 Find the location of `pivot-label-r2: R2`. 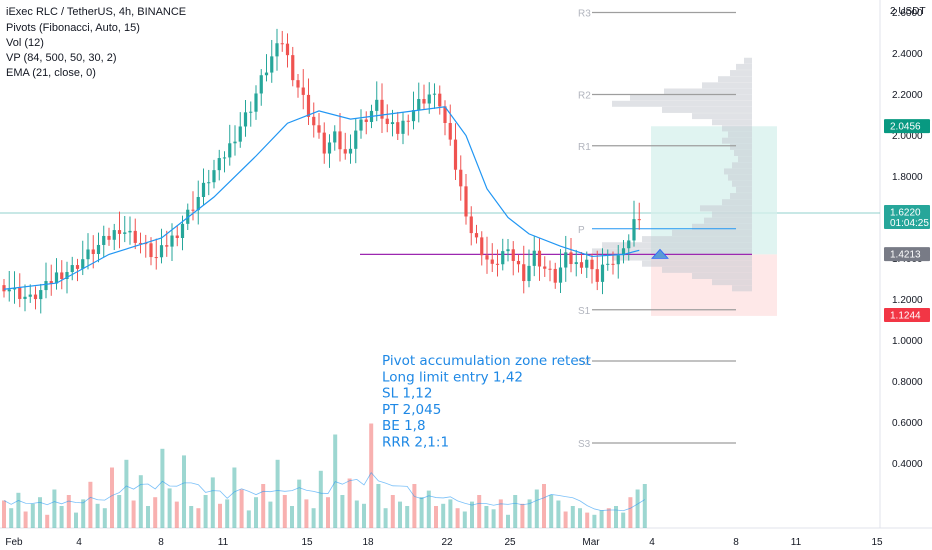

pivot-label-r2: R2 is located at coordinates (584, 96).